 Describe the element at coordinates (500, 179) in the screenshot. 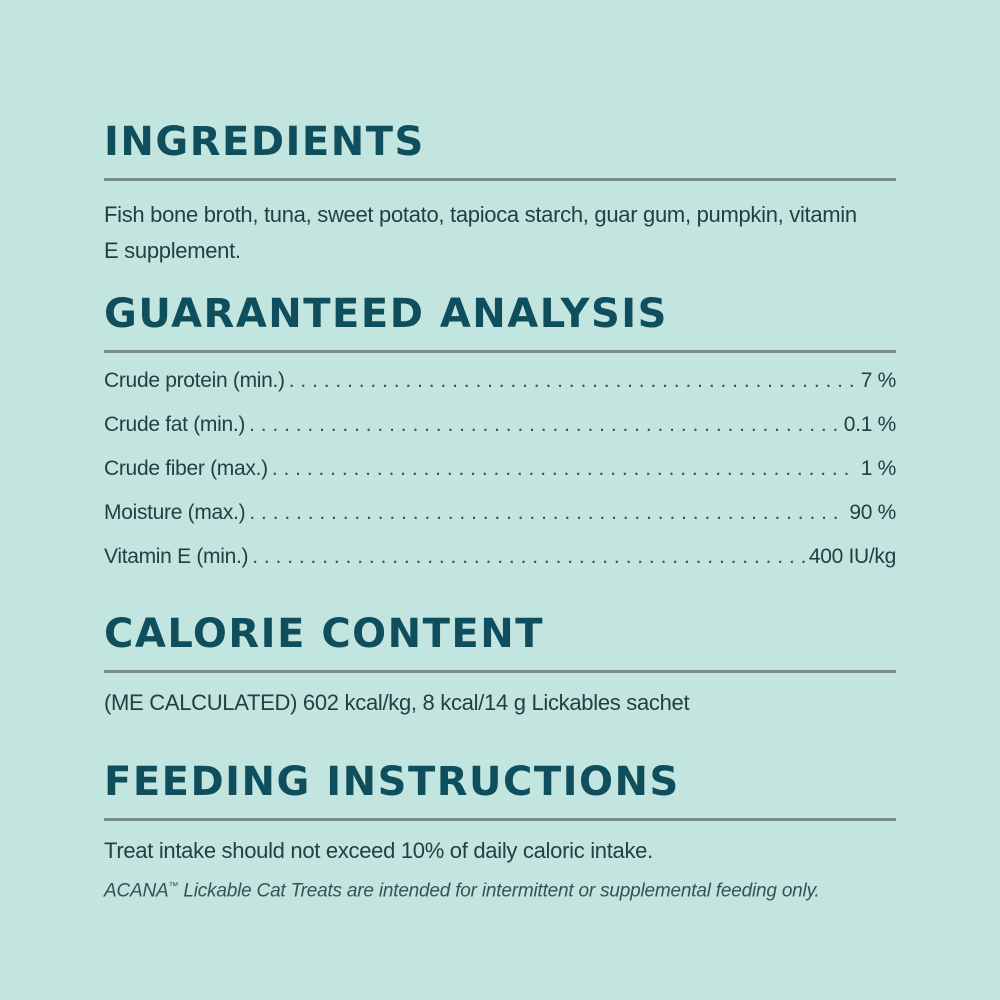

I see `ingredients-divider` at that location.